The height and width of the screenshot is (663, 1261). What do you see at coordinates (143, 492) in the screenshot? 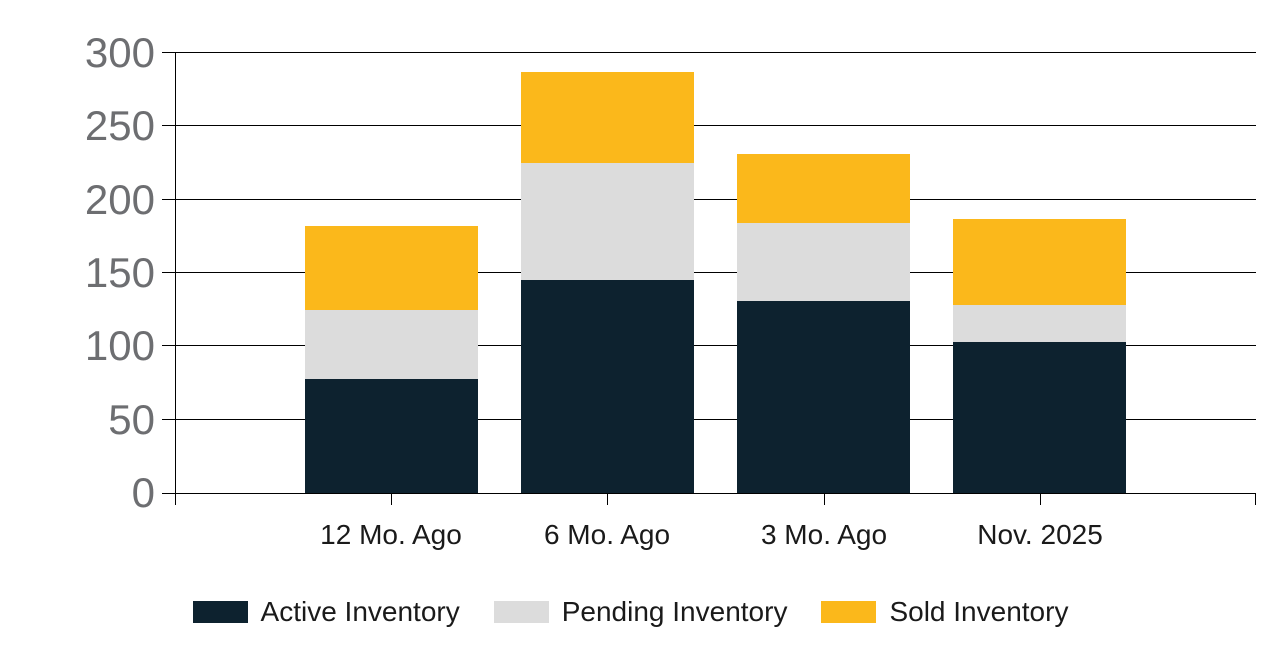
I see `y-axis-label-0: 0` at bounding box center [143, 492].